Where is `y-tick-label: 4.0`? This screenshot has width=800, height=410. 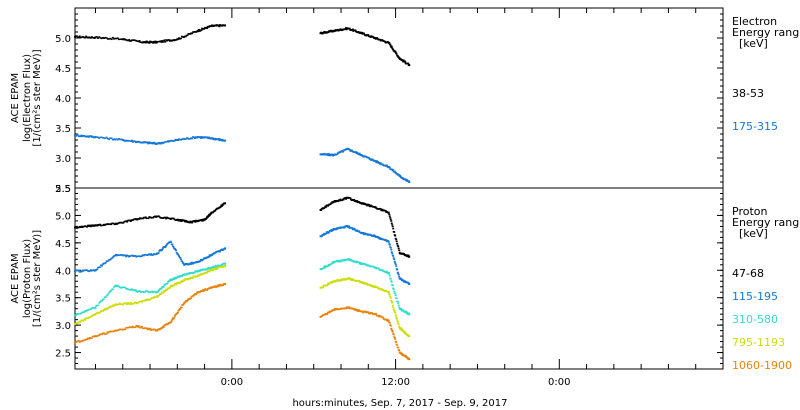
y-tick-label: 4.0 is located at coordinates (63, 271).